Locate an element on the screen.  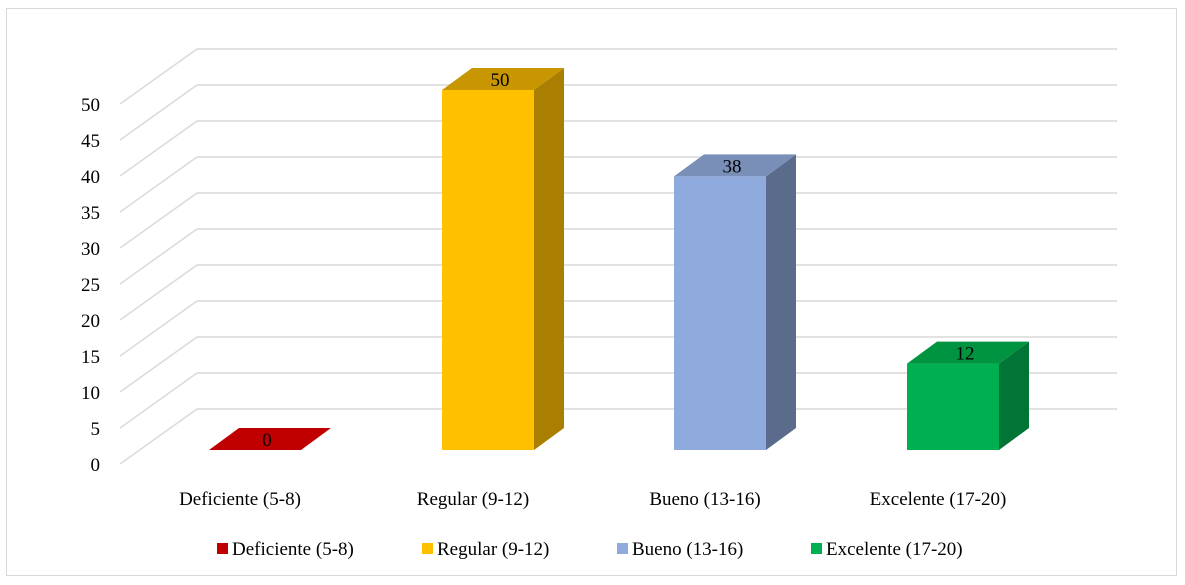
y-tick-label-20: 20 is located at coordinates (90, 321).